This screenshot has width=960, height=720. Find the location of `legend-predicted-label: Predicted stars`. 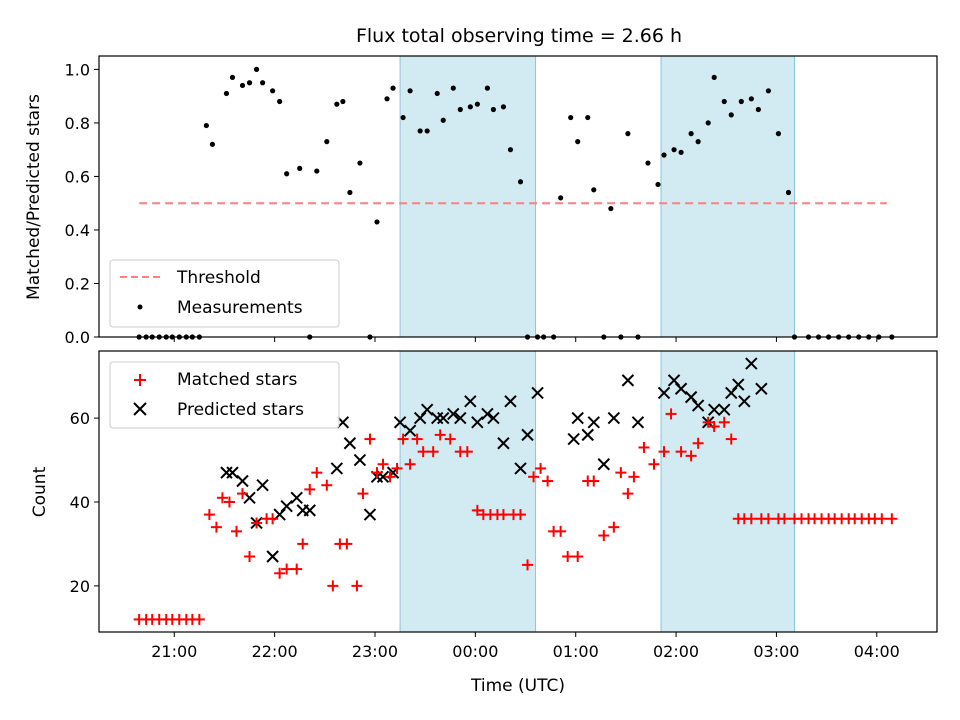

legend-predicted-label: Predicted stars is located at coordinates (240, 410).